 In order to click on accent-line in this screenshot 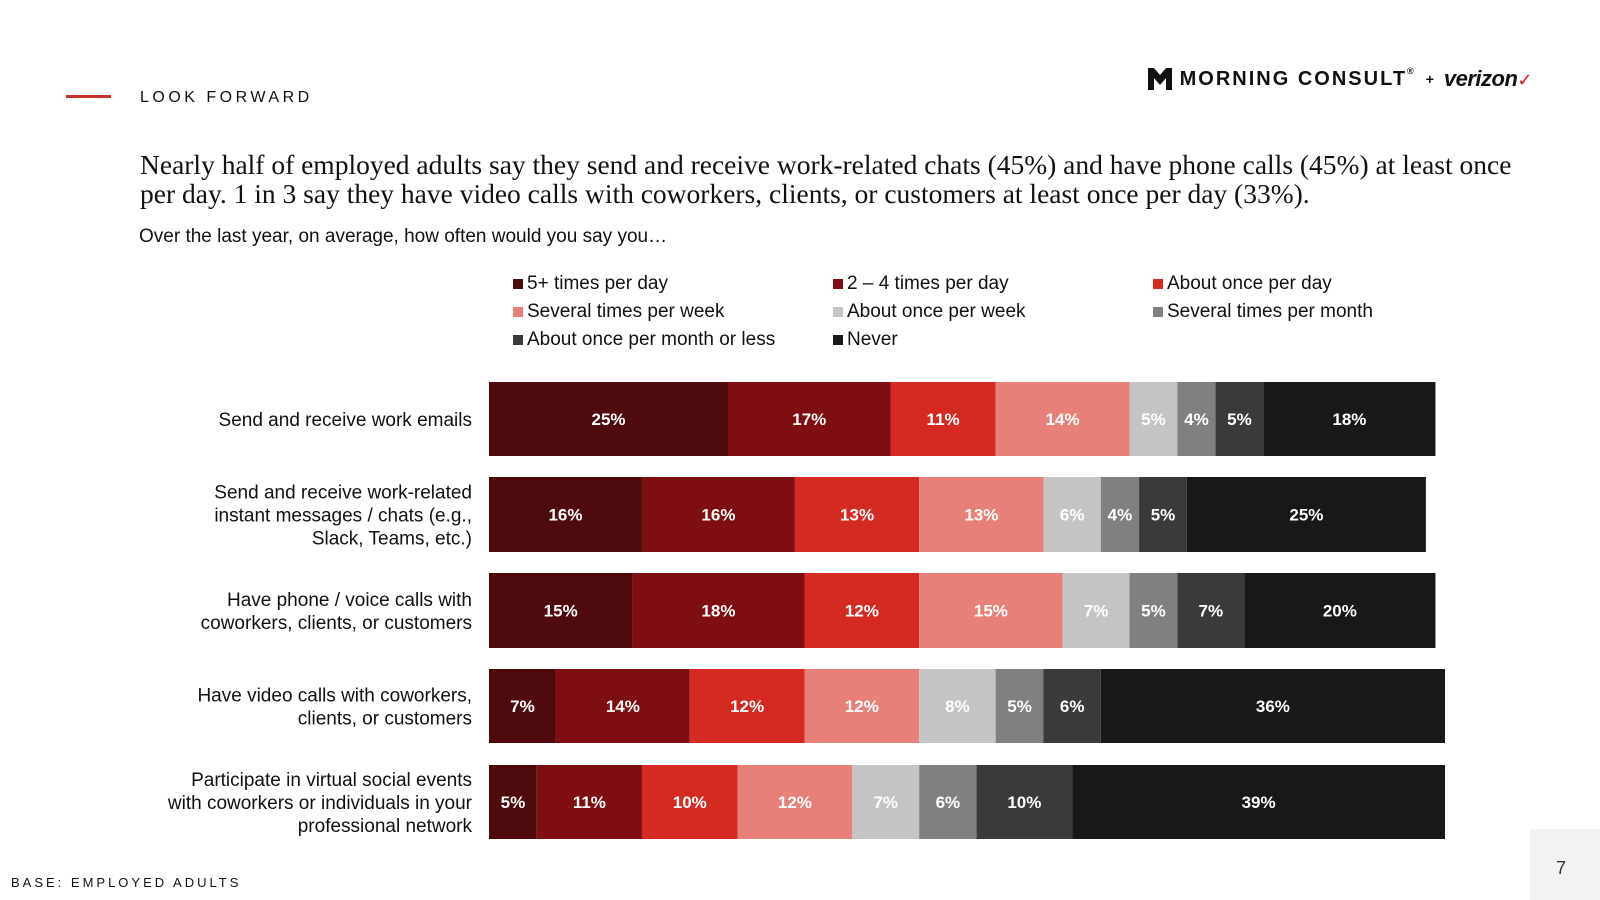, I will do `click(88, 96)`.